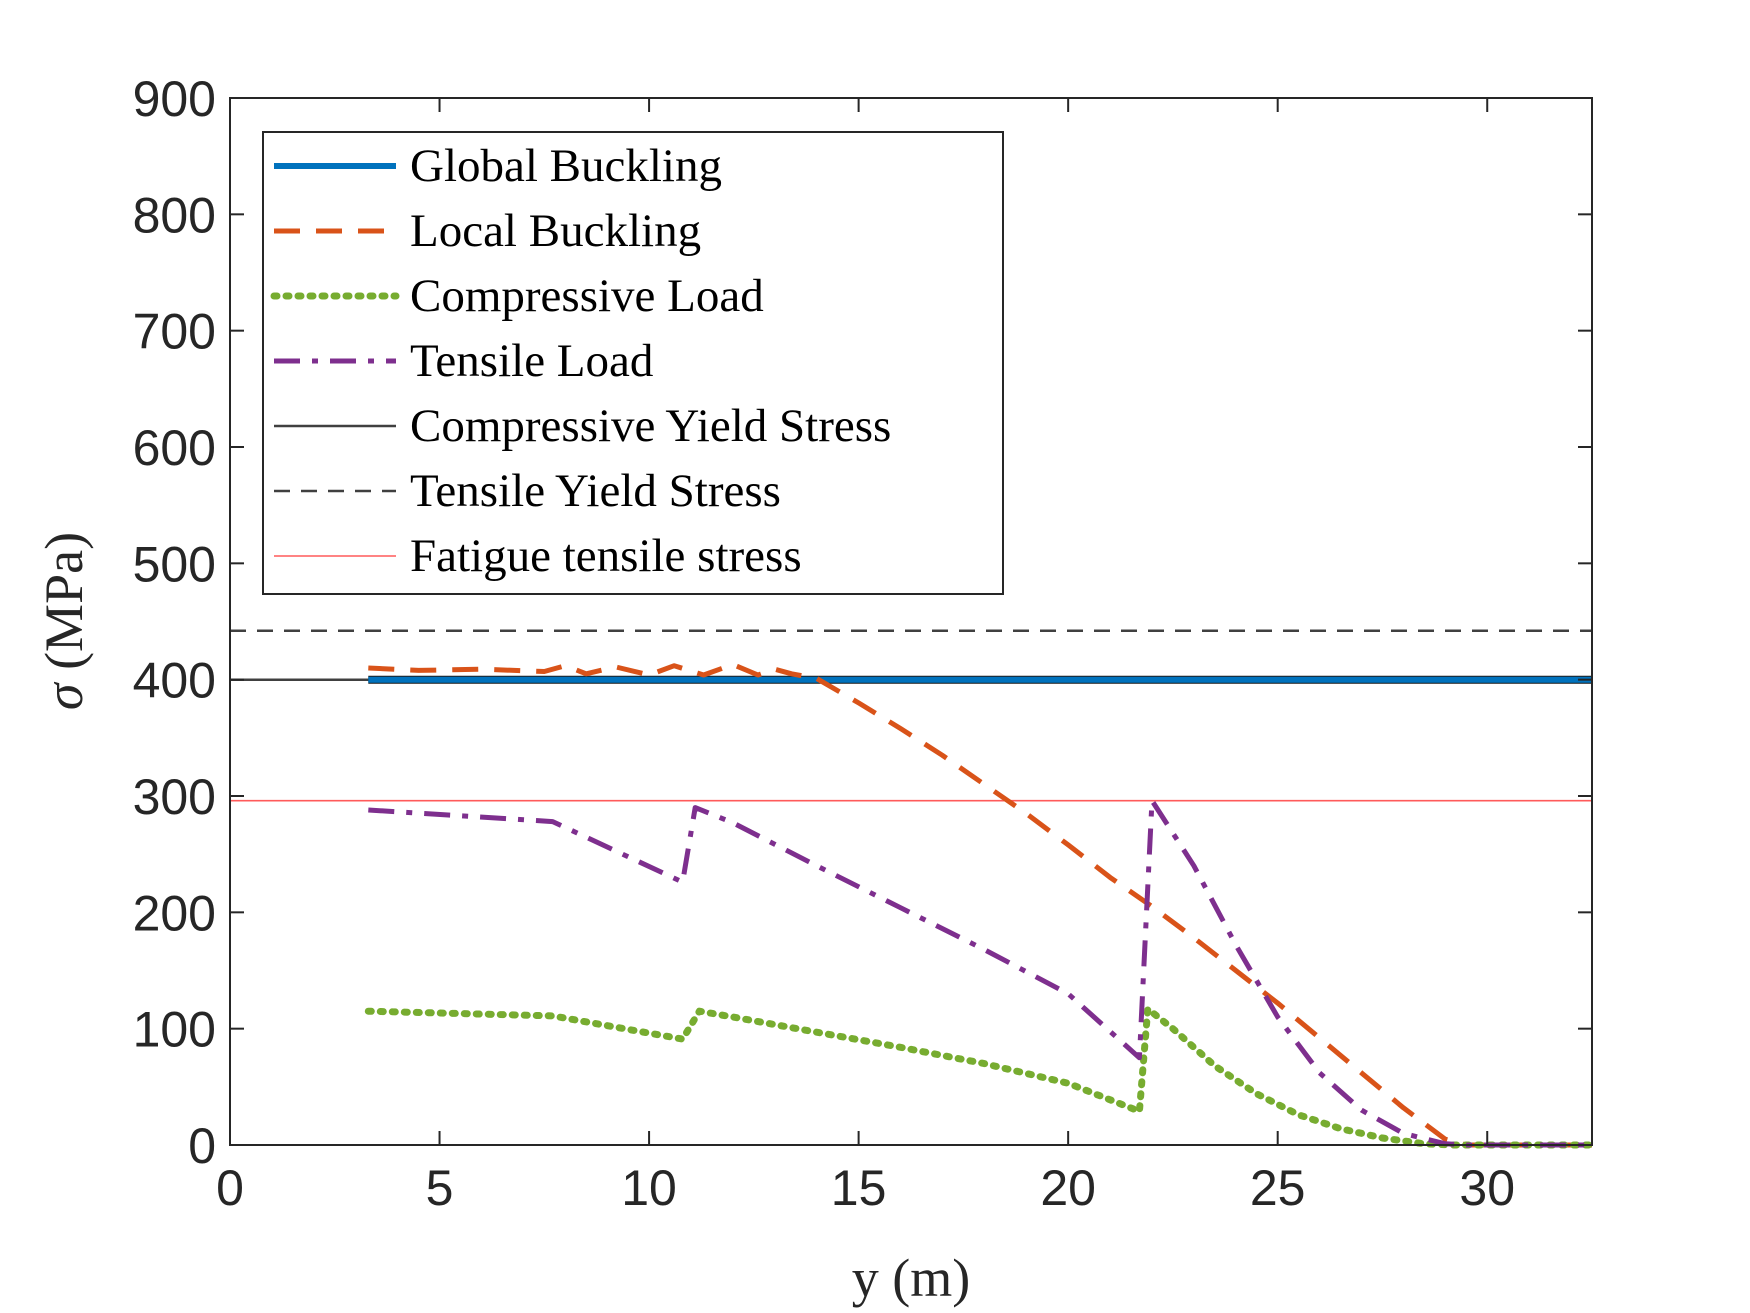 The width and height of the screenshot is (1750, 1313). I want to click on y-tick-label: 700, so click(174, 332).